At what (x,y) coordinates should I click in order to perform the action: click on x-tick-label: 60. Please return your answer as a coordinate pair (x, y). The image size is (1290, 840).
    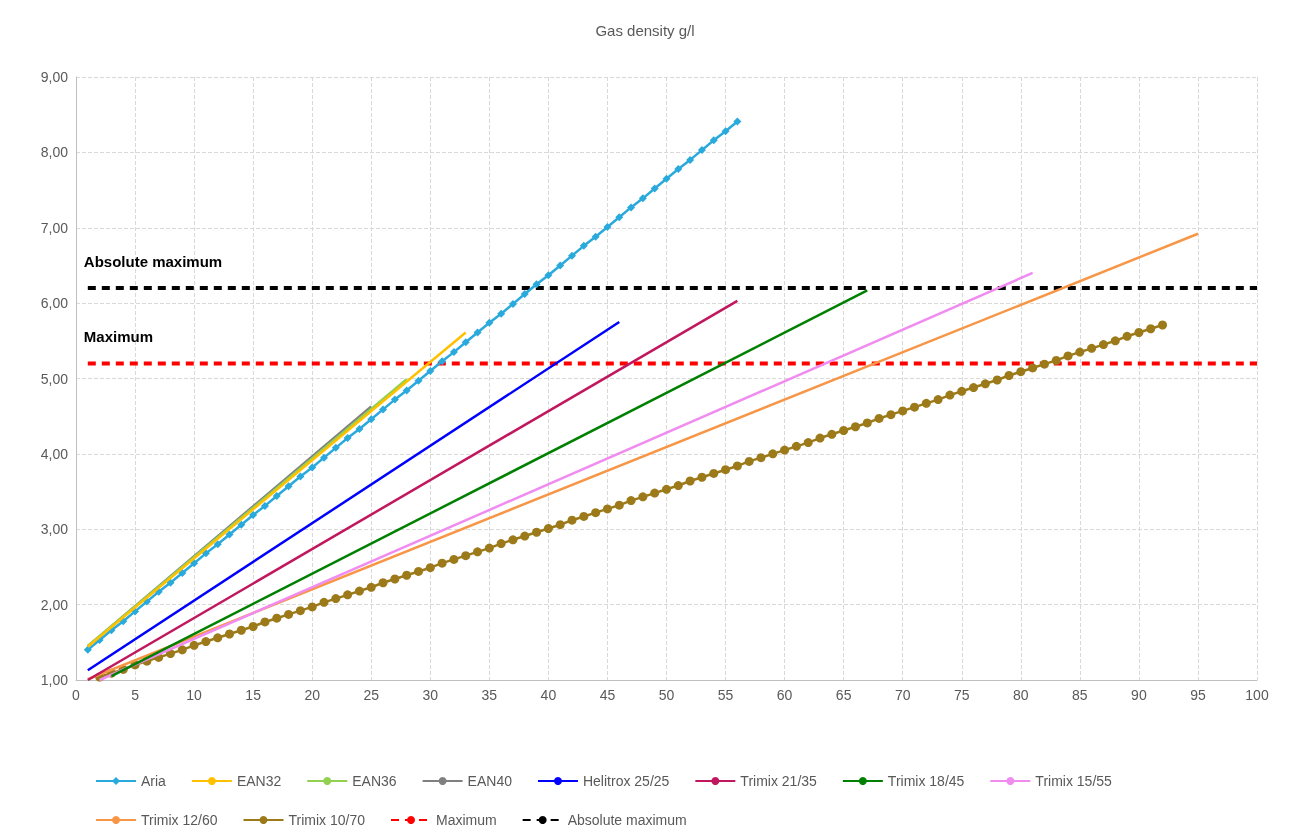
    Looking at the image, I should click on (784, 695).